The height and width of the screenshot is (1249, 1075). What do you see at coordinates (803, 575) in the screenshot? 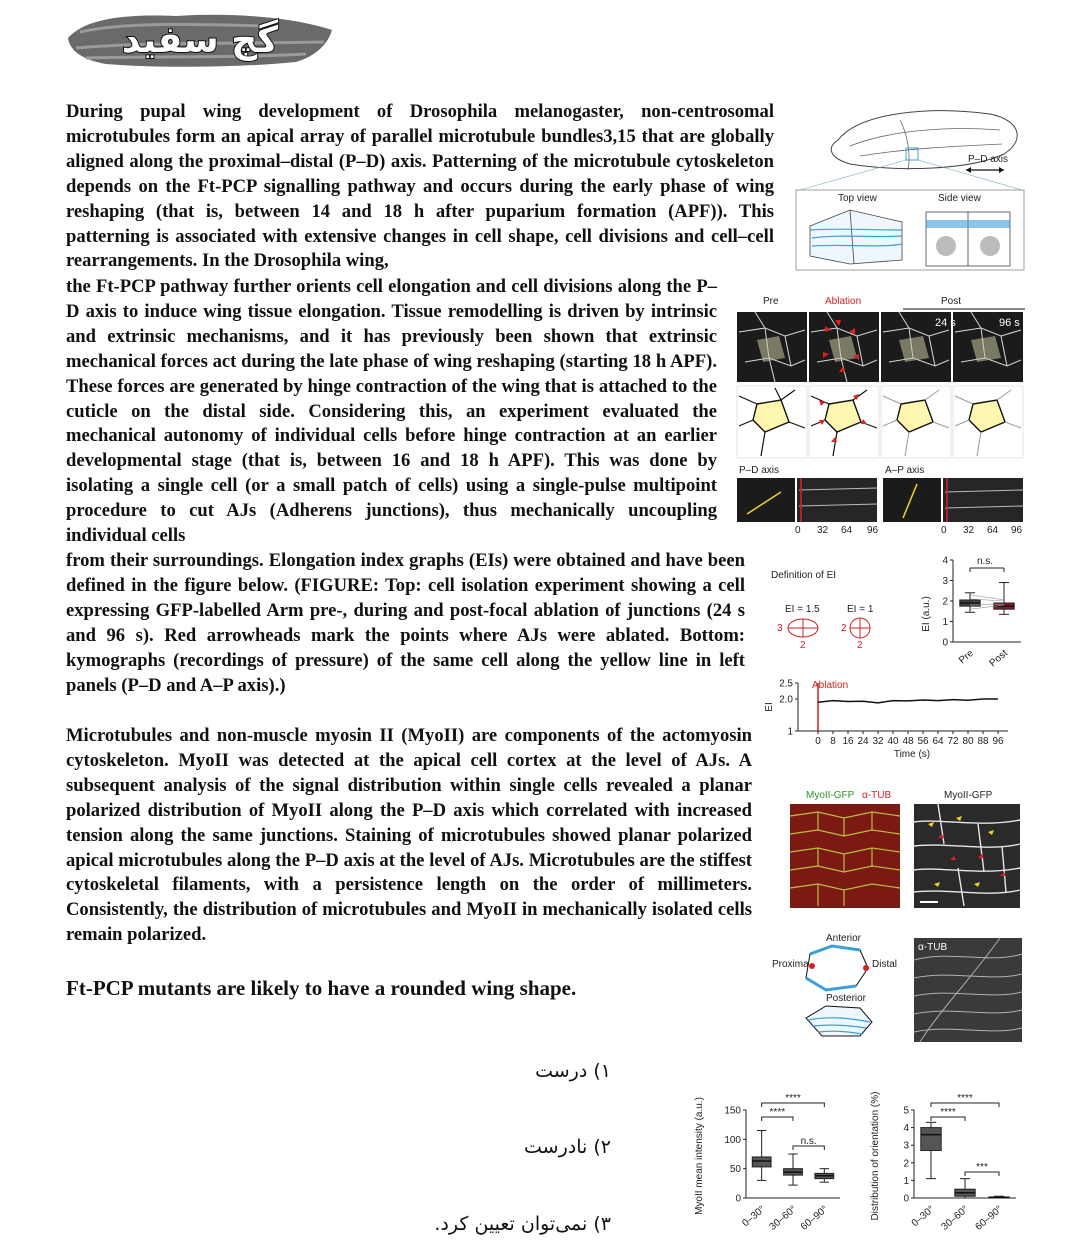
I see `ei-definition-title: Definition of EI` at bounding box center [803, 575].